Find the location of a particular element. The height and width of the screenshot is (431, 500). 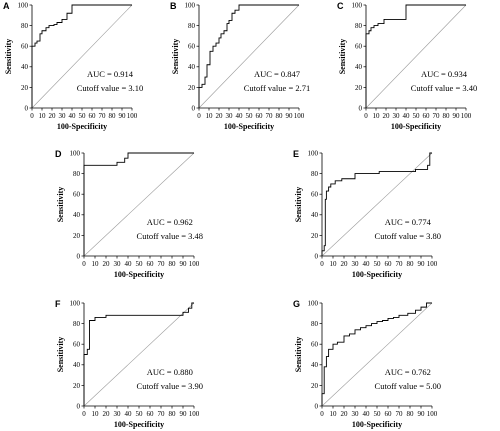

cutoff-annotation: Cutoff value = 3.48 is located at coordinates (170, 236).